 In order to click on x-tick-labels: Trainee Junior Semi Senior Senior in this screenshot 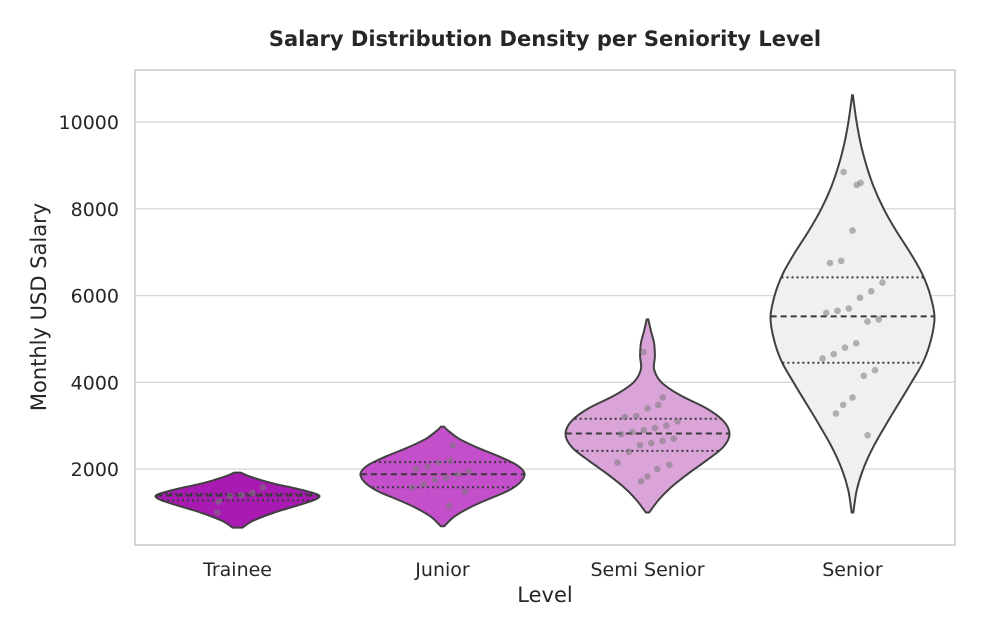, I will do `click(542, 570)`.